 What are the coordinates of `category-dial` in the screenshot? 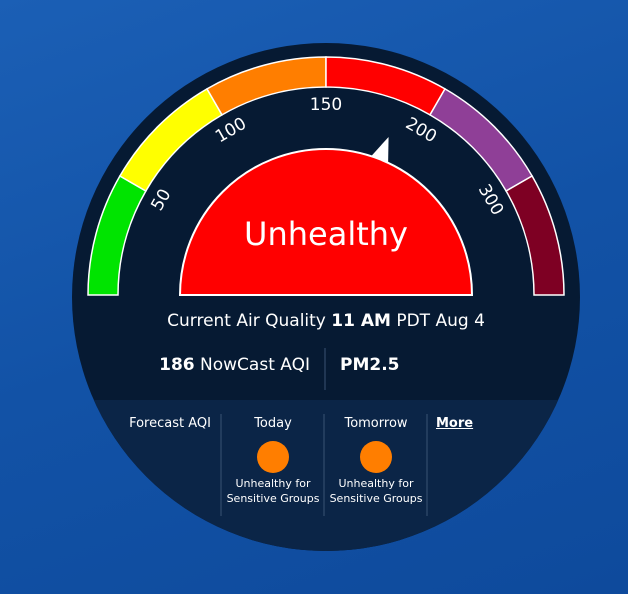 It's located at (326, 222).